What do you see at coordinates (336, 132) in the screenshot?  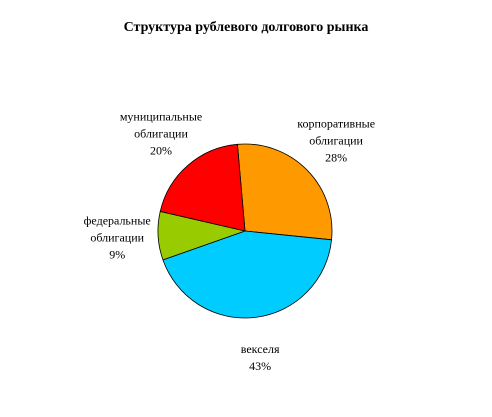 I see `category-label: корпоративные облигации` at bounding box center [336, 132].